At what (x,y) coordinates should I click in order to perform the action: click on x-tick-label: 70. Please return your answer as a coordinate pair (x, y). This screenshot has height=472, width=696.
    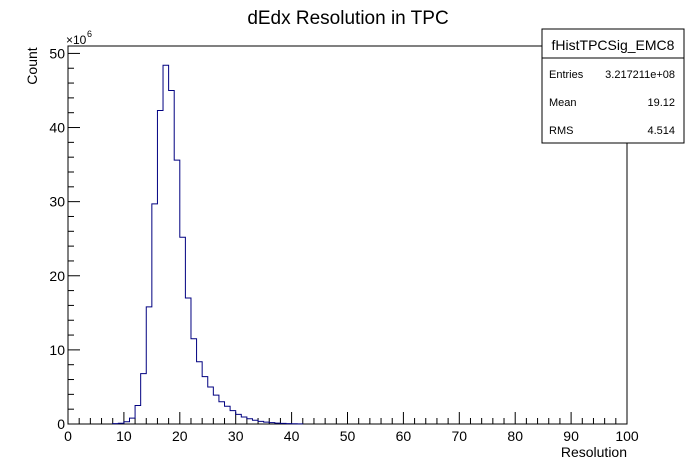
    Looking at the image, I should click on (460, 436).